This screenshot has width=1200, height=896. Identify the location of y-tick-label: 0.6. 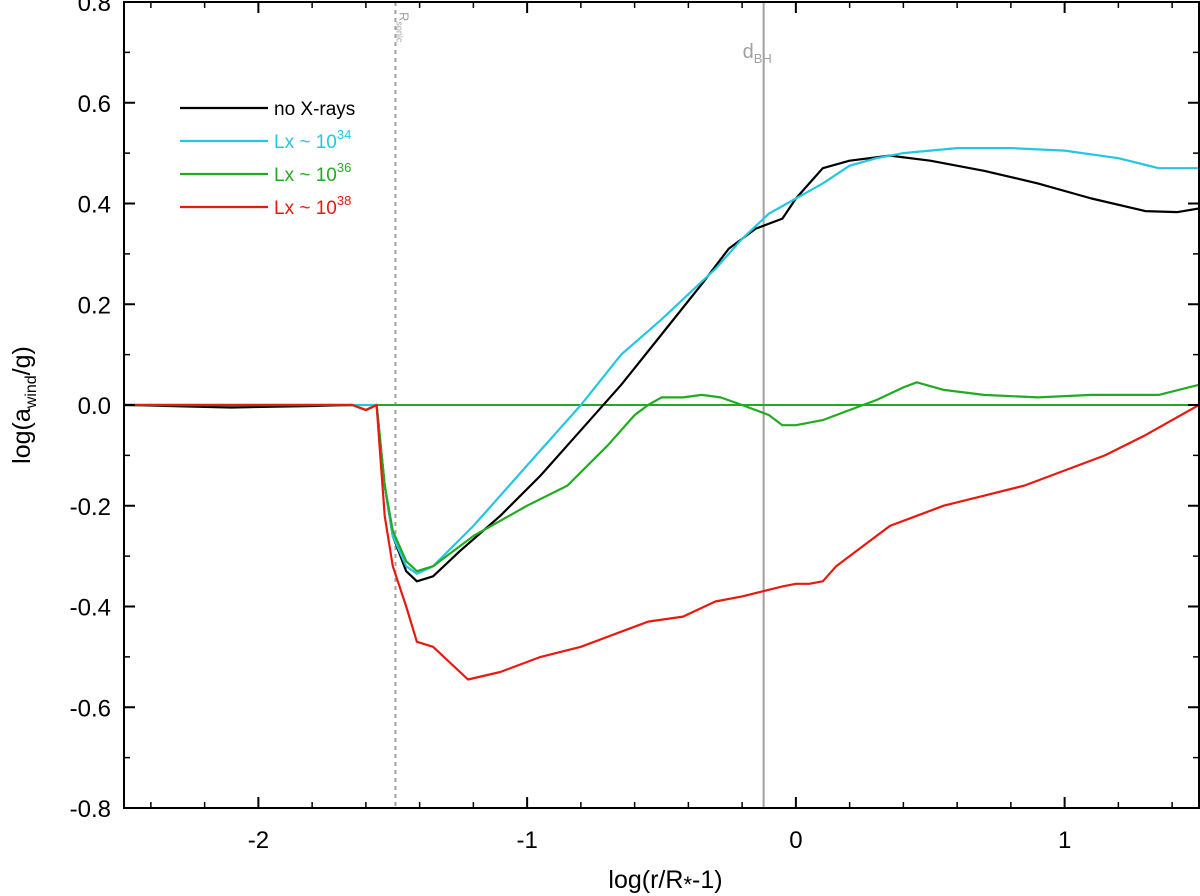
(94, 104).